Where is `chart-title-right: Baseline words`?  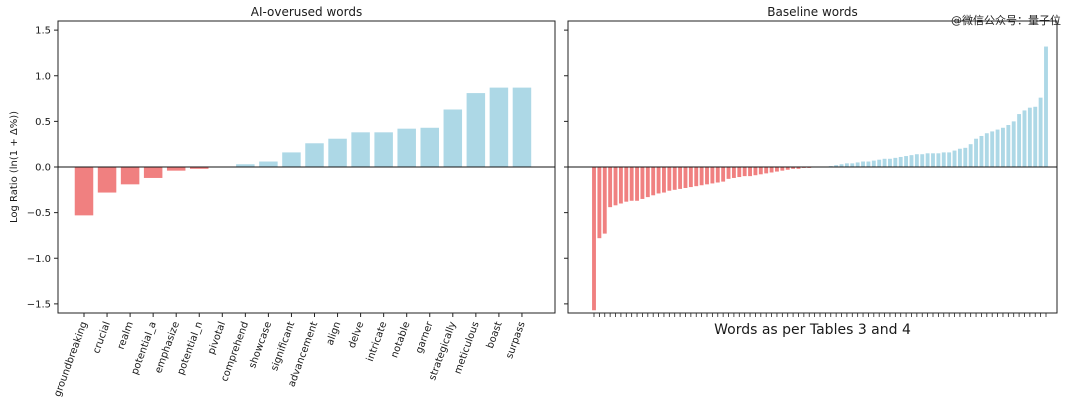 chart-title-right: Baseline words is located at coordinates (812, 12).